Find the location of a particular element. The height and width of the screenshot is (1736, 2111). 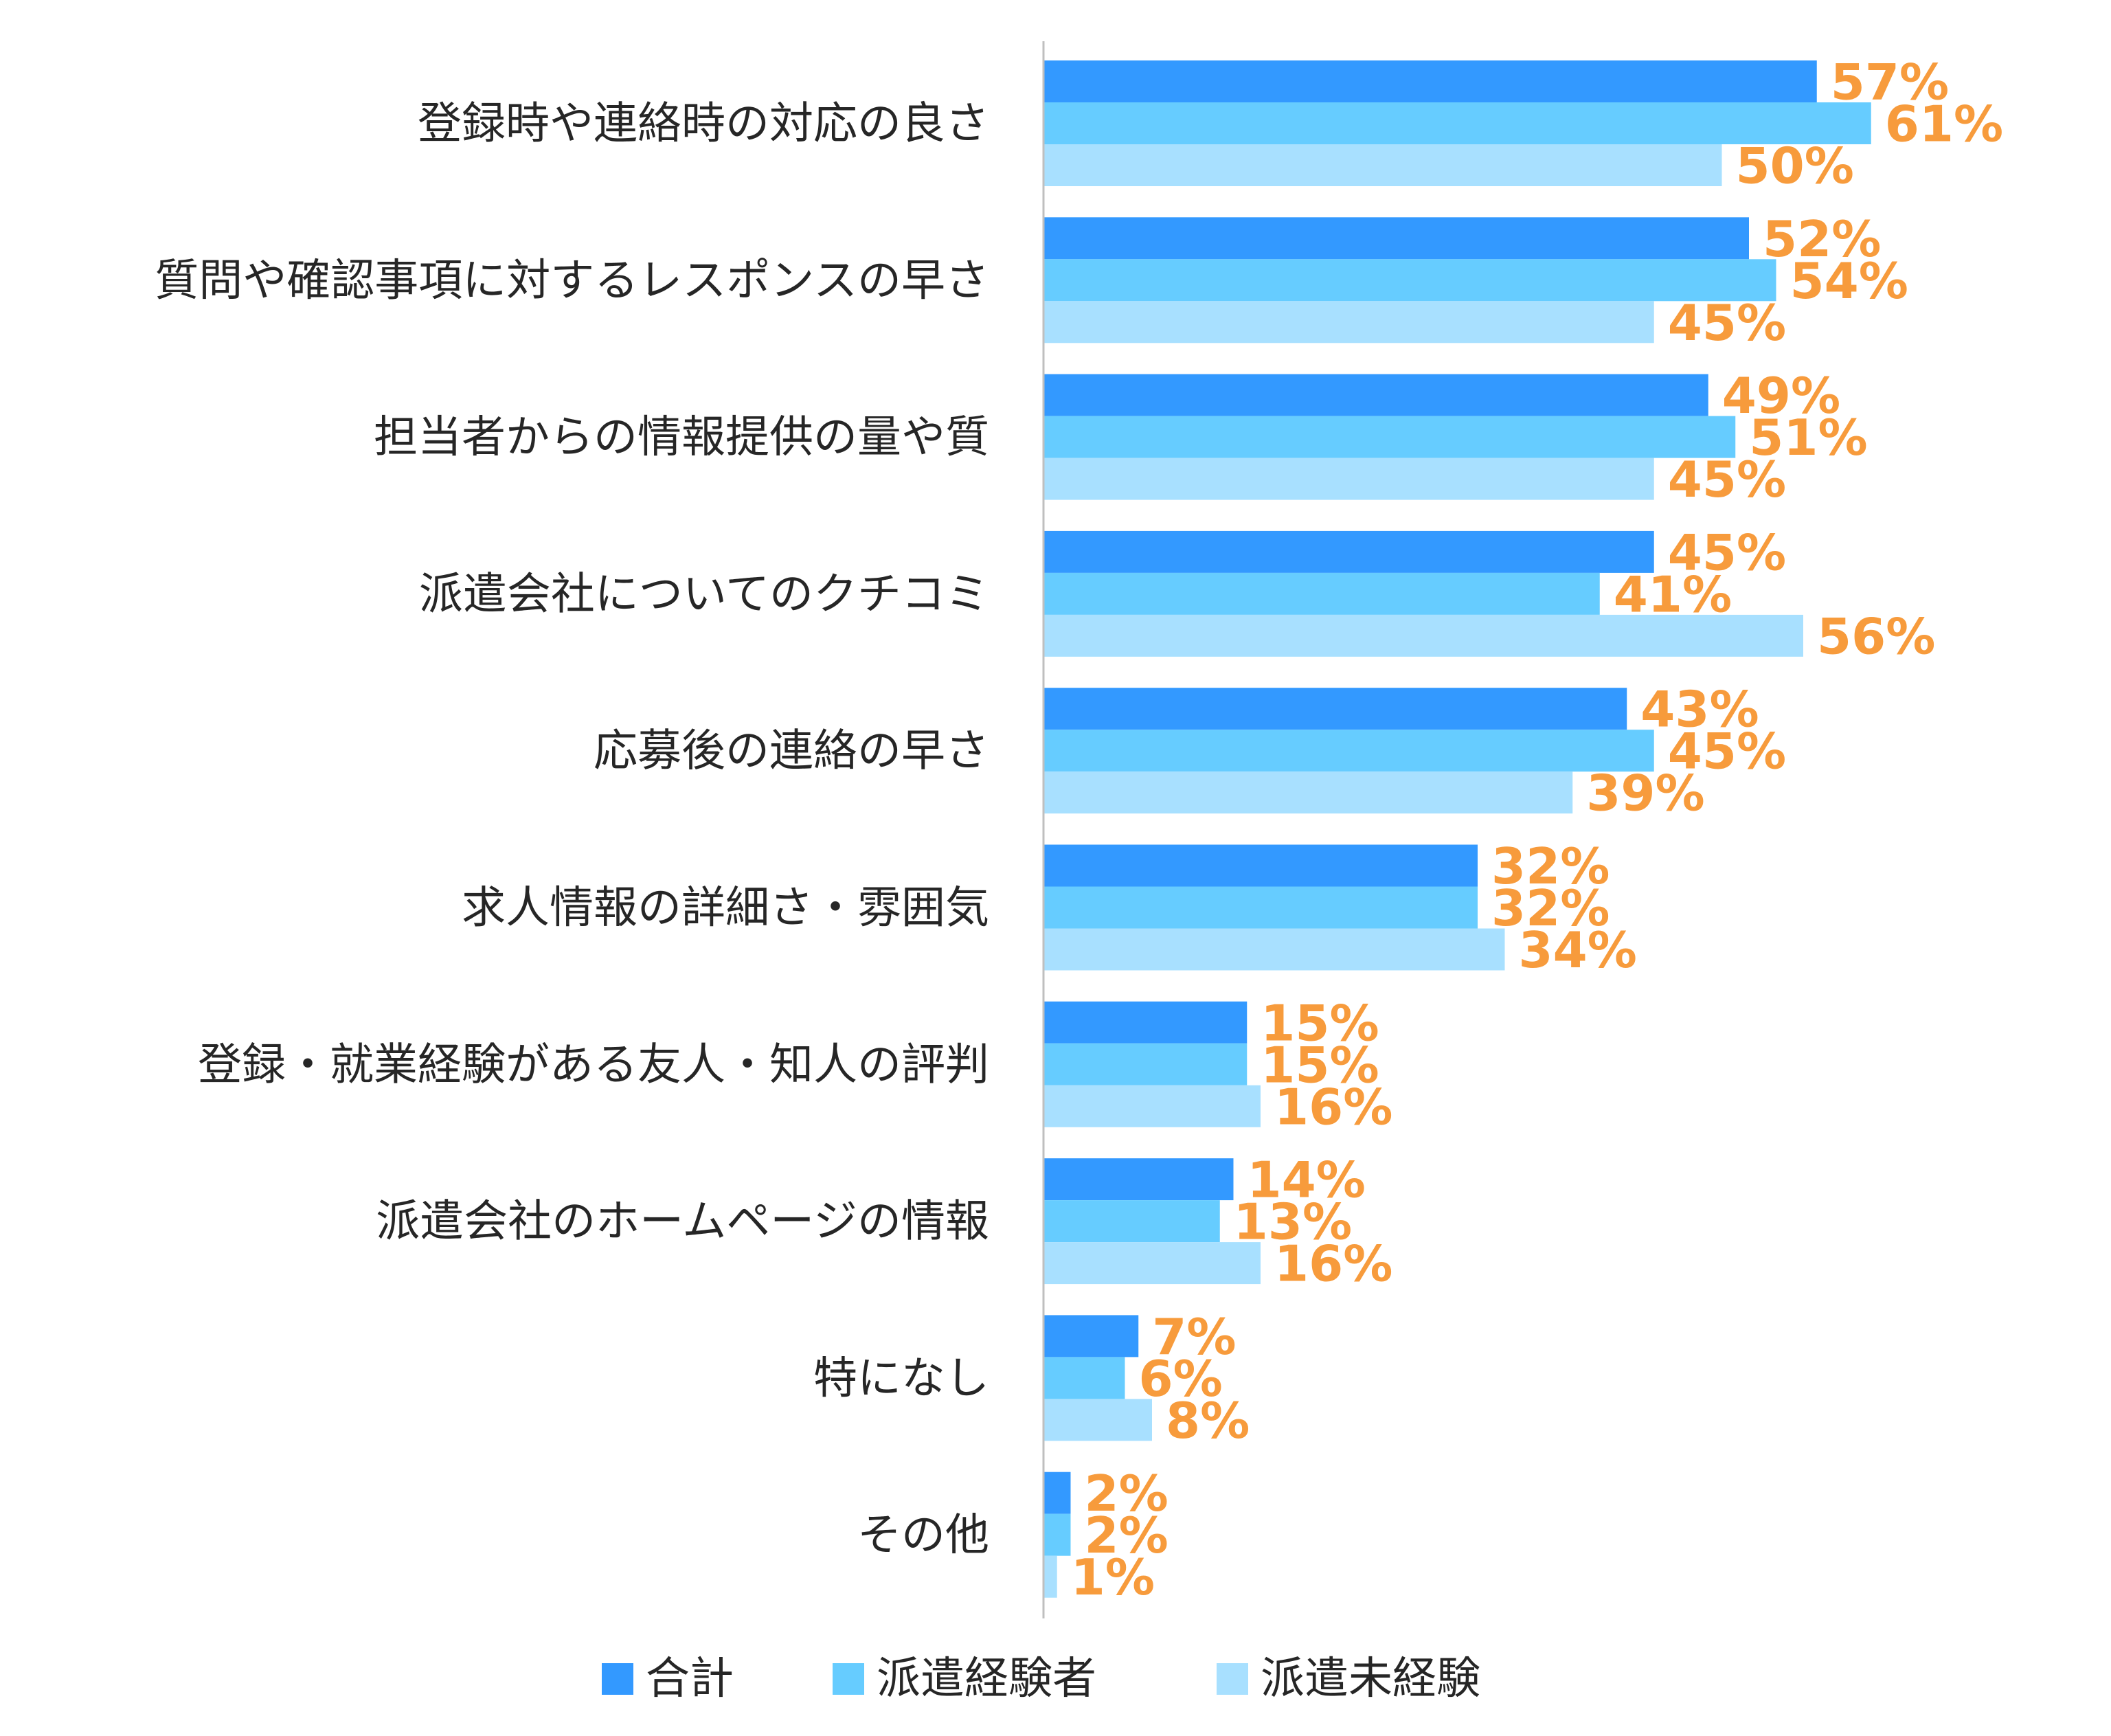

legend: 合計 派遣経験者 派遣未経験 is located at coordinates (1041, 1679).